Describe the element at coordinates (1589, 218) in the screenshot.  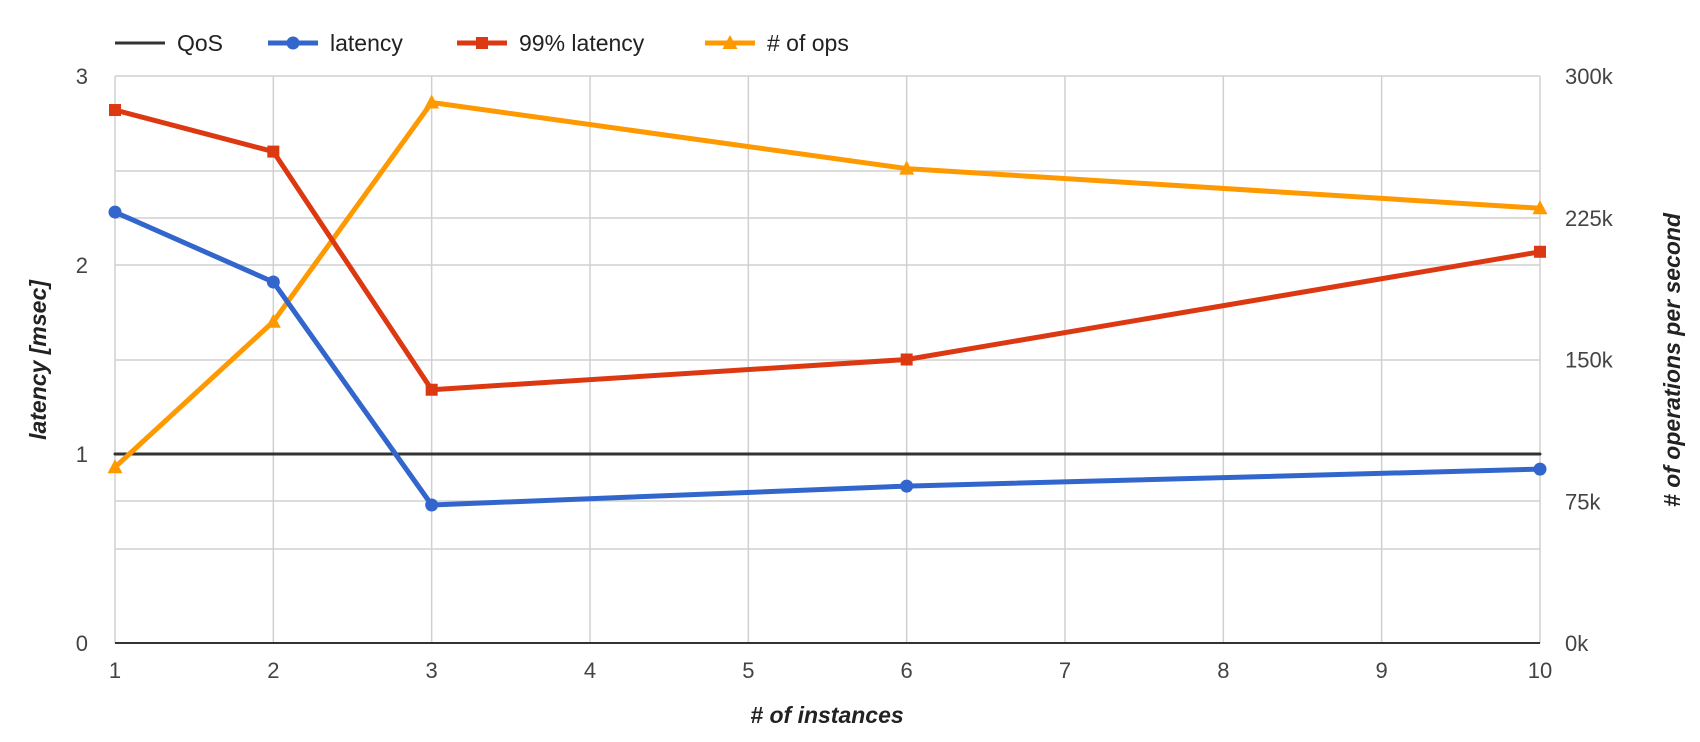
I see `right-tick-label: 225k` at that location.